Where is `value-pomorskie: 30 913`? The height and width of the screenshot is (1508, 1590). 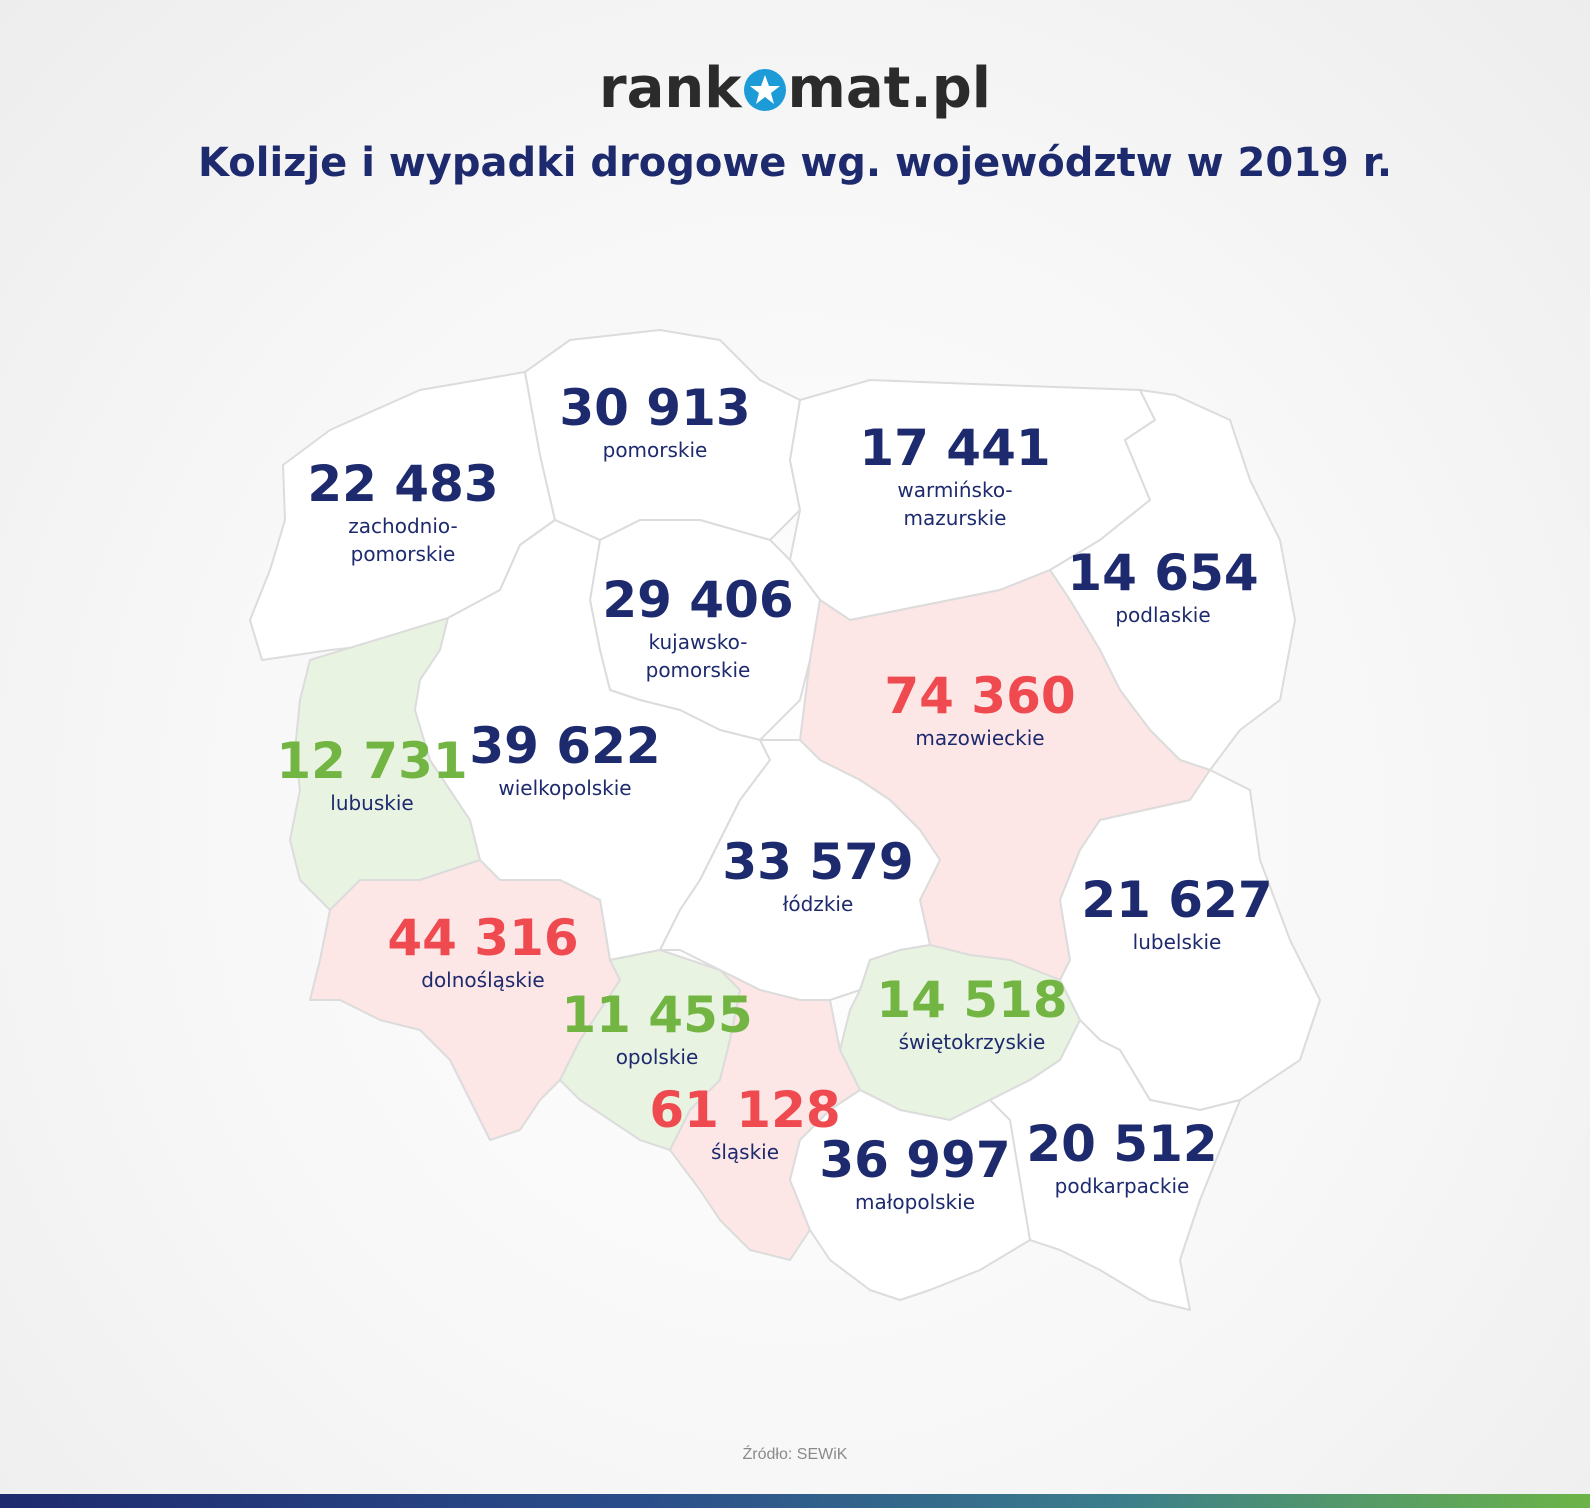 value-pomorskie: 30 913 is located at coordinates (655, 408).